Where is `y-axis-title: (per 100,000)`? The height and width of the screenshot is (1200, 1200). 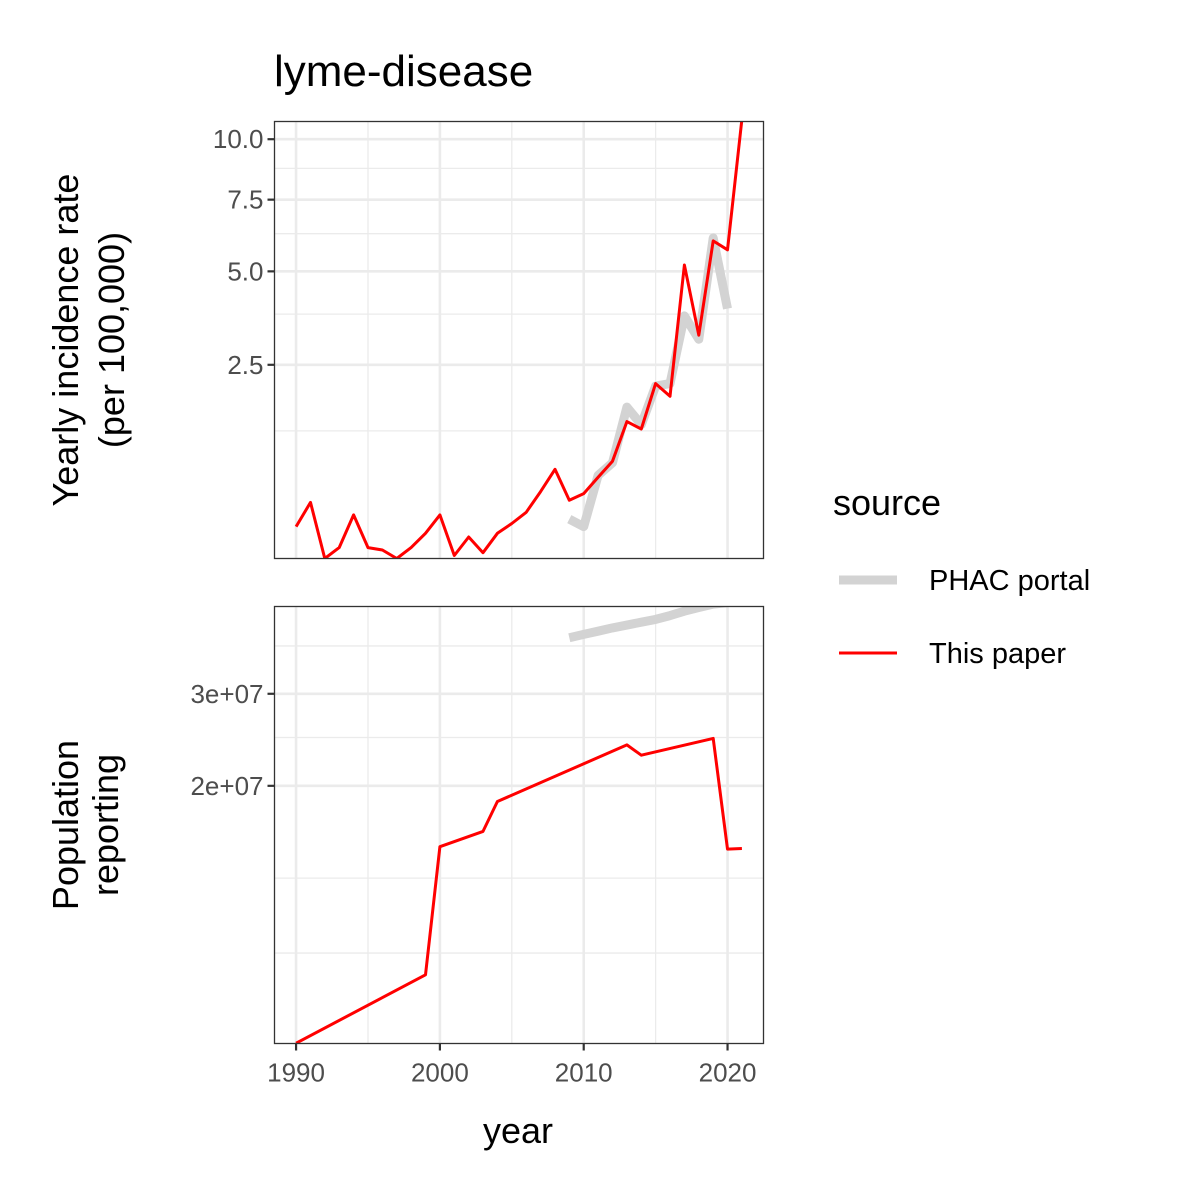
y-axis-title: (per 100,000) is located at coordinates (111, 340).